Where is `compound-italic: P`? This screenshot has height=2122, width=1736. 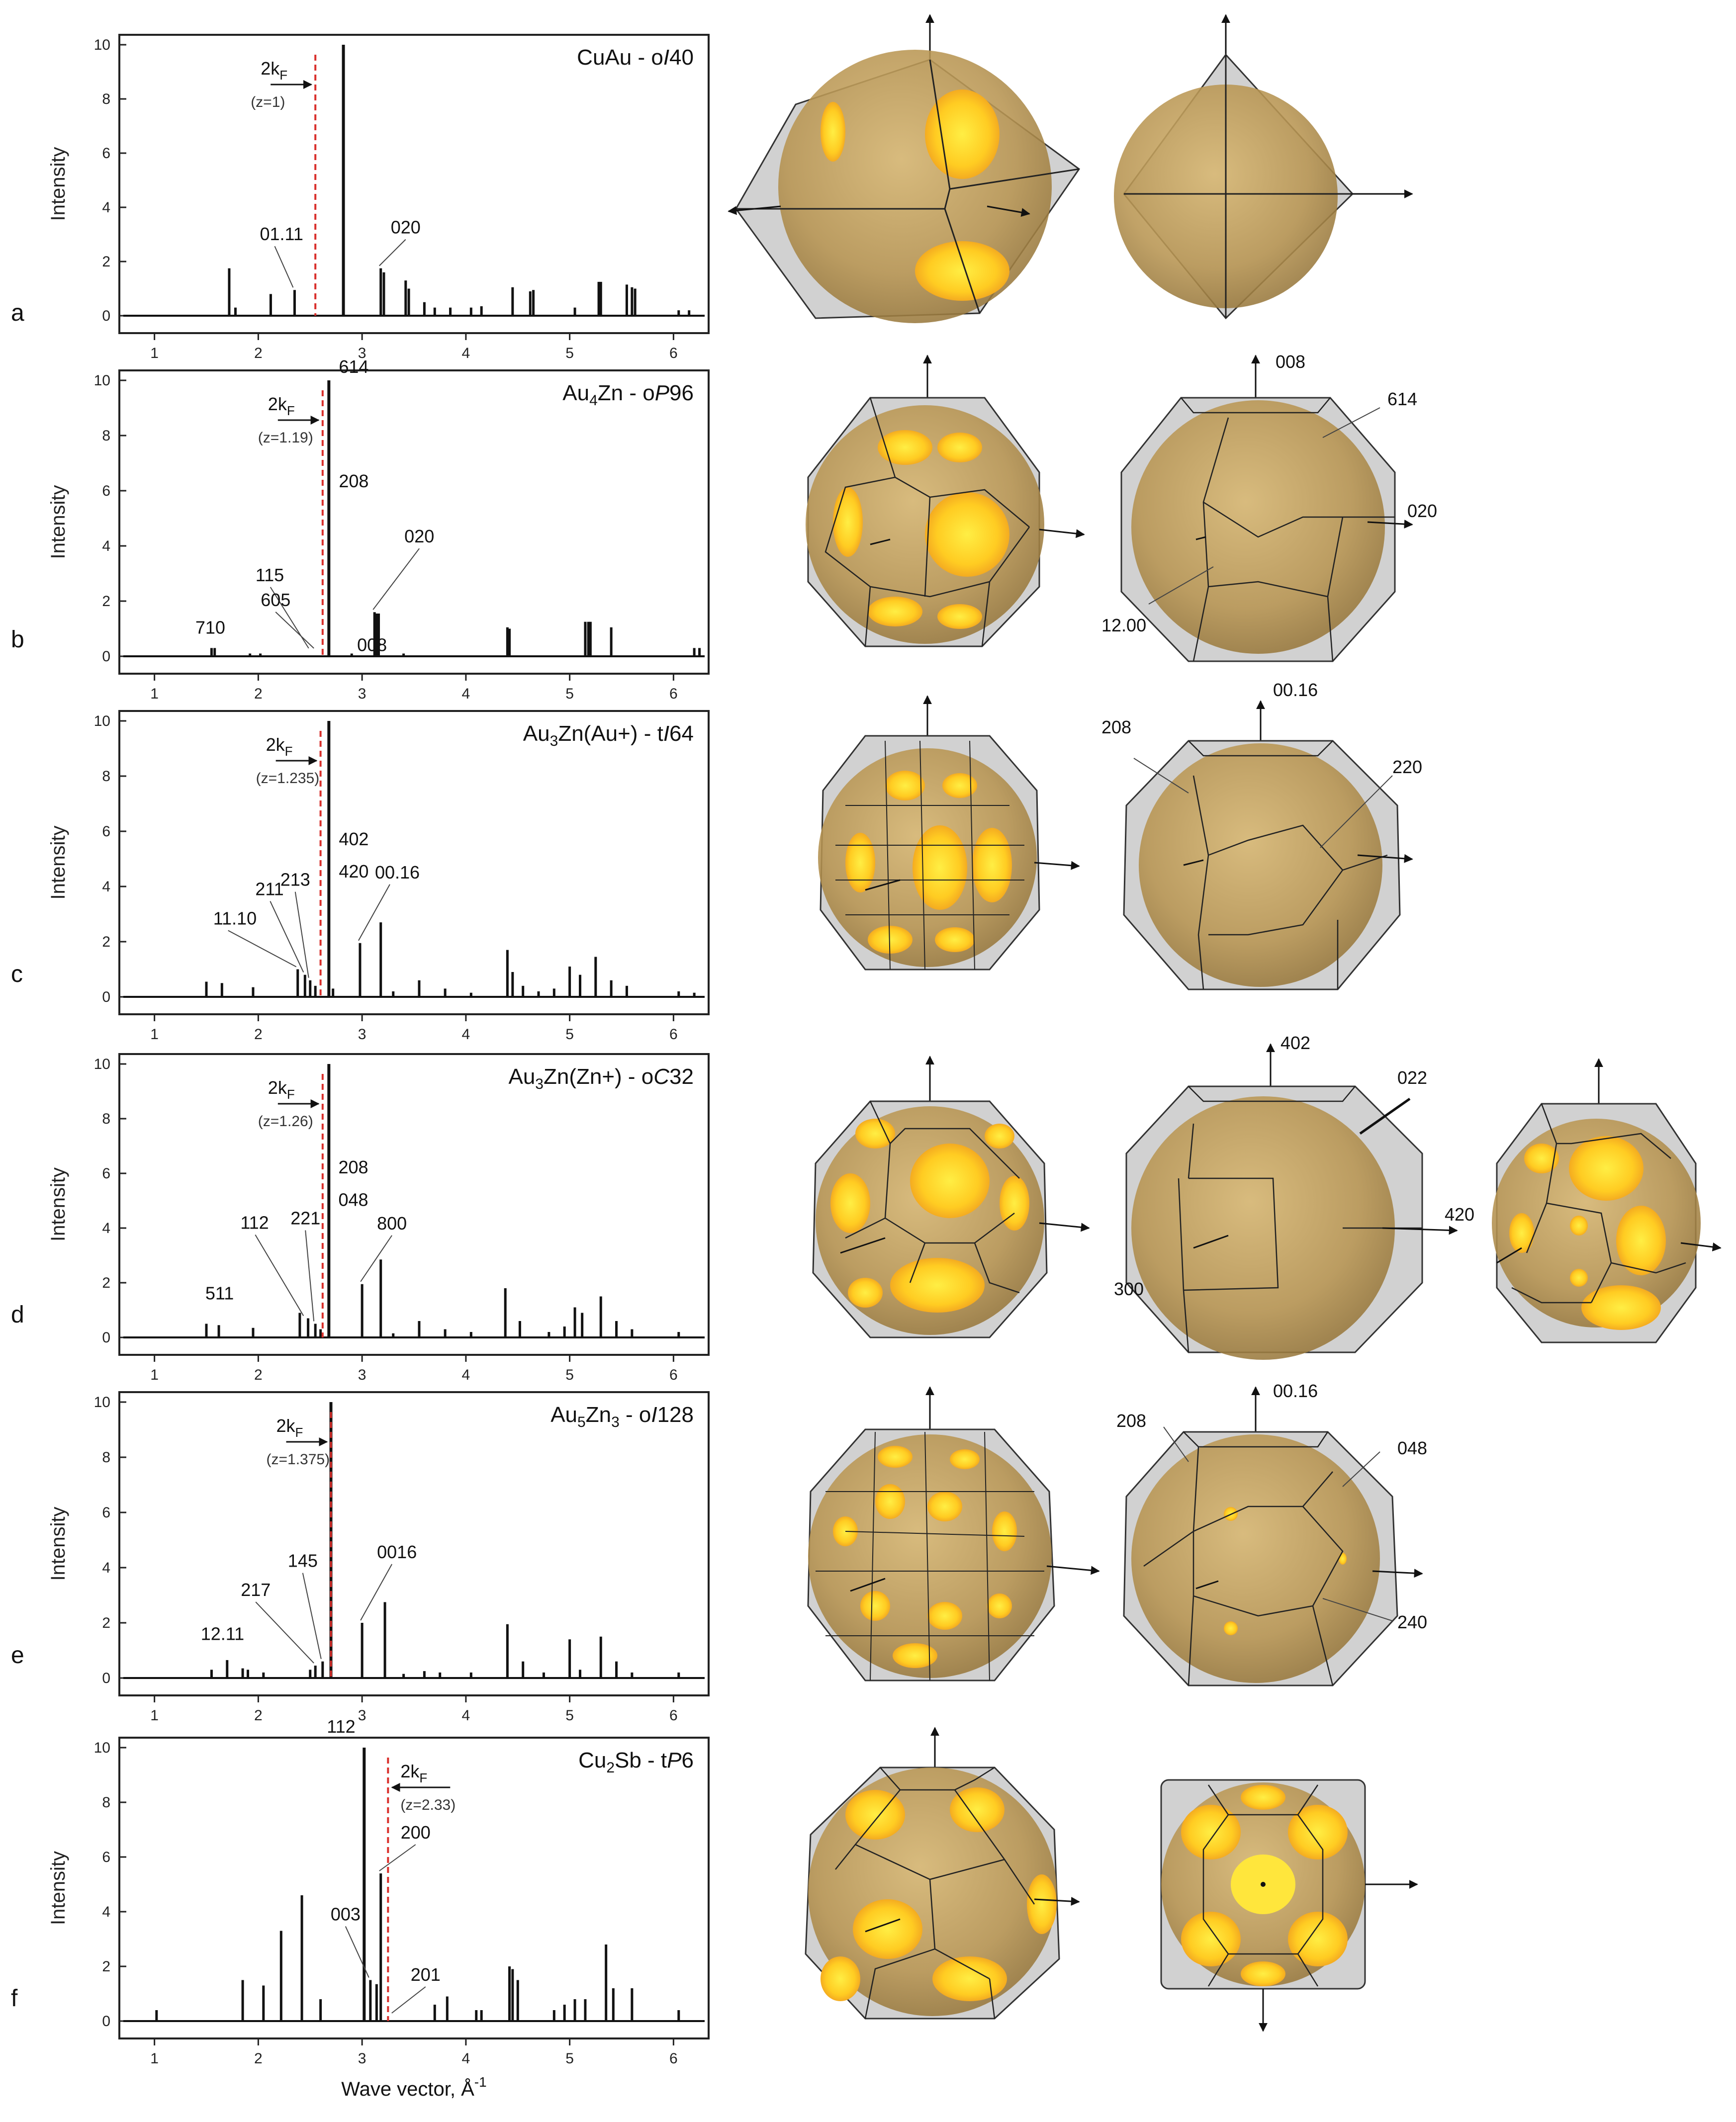 compound-italic: P is located at coordinates (675, 1760).